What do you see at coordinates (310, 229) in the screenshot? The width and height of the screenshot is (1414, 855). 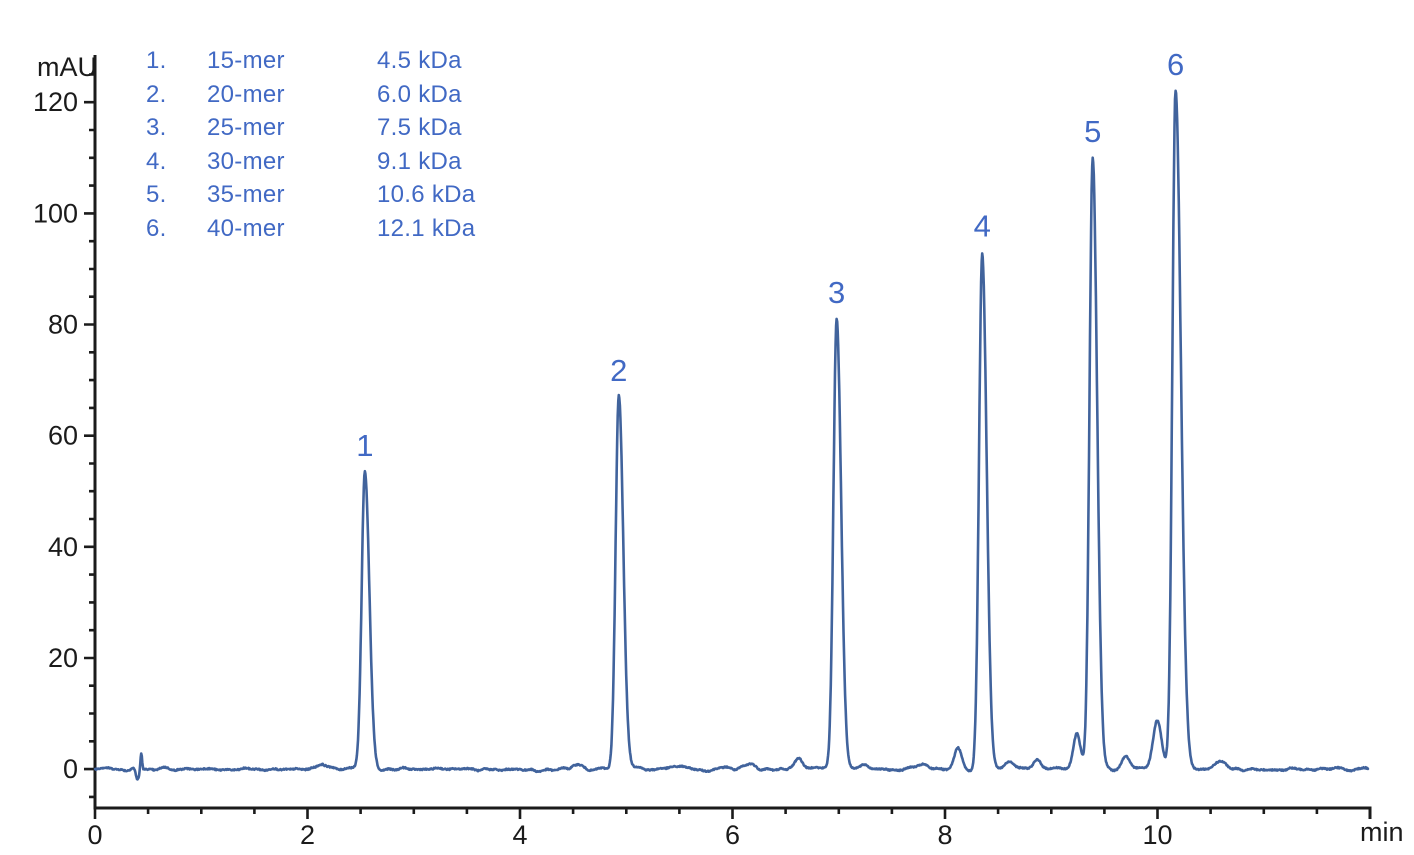 I see `legend-row: 6. 40-mer 12.1 kDa` at bounding box center [310, 229].